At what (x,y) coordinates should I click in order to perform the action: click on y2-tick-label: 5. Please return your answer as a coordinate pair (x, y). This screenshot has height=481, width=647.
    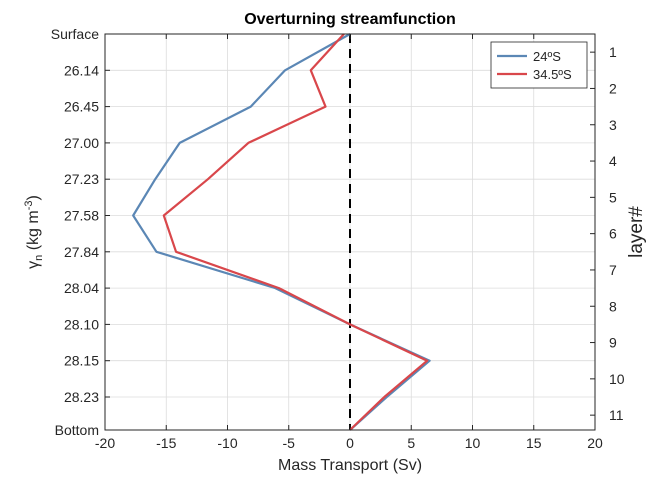
    Looking at the image, I should click on (613, 197).